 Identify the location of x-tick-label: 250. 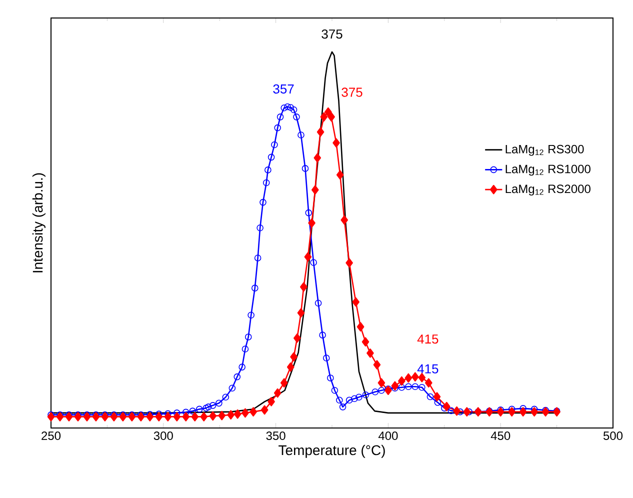
(51, 436).